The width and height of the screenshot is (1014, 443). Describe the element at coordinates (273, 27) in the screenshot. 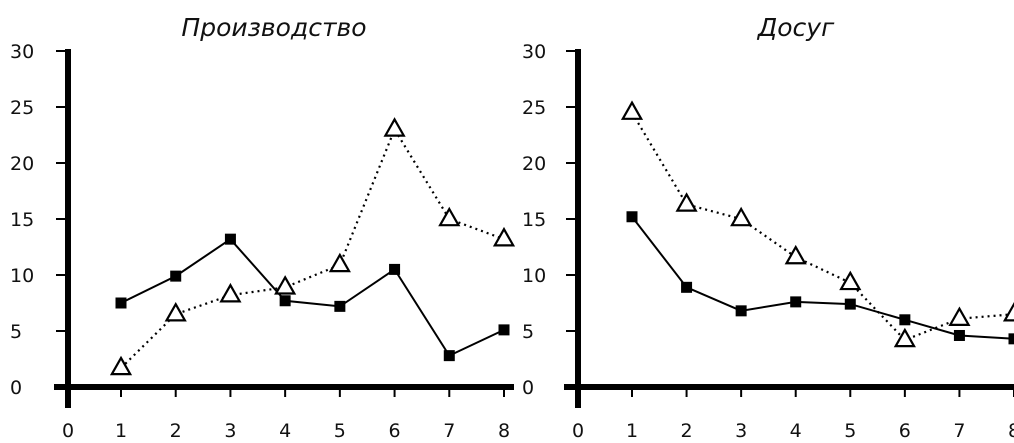

I see `chart-title: Производство` at that location.